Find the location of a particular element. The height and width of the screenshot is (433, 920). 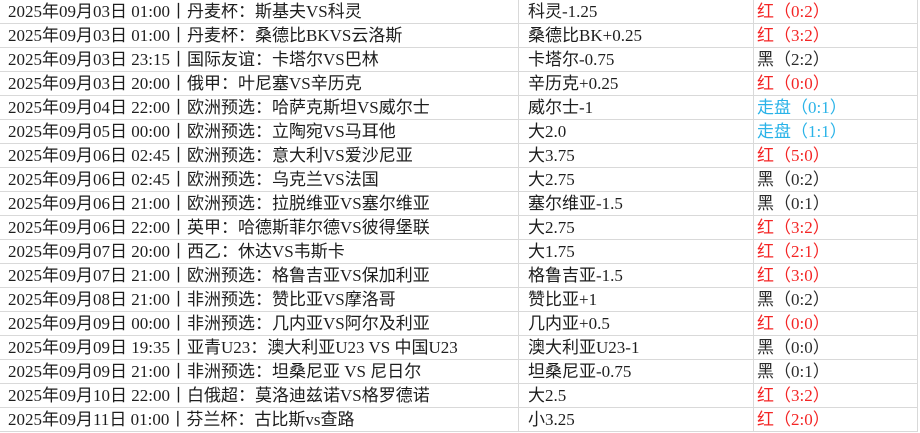

result-cell: 红（0:2） is located at coordinates (835, 11).